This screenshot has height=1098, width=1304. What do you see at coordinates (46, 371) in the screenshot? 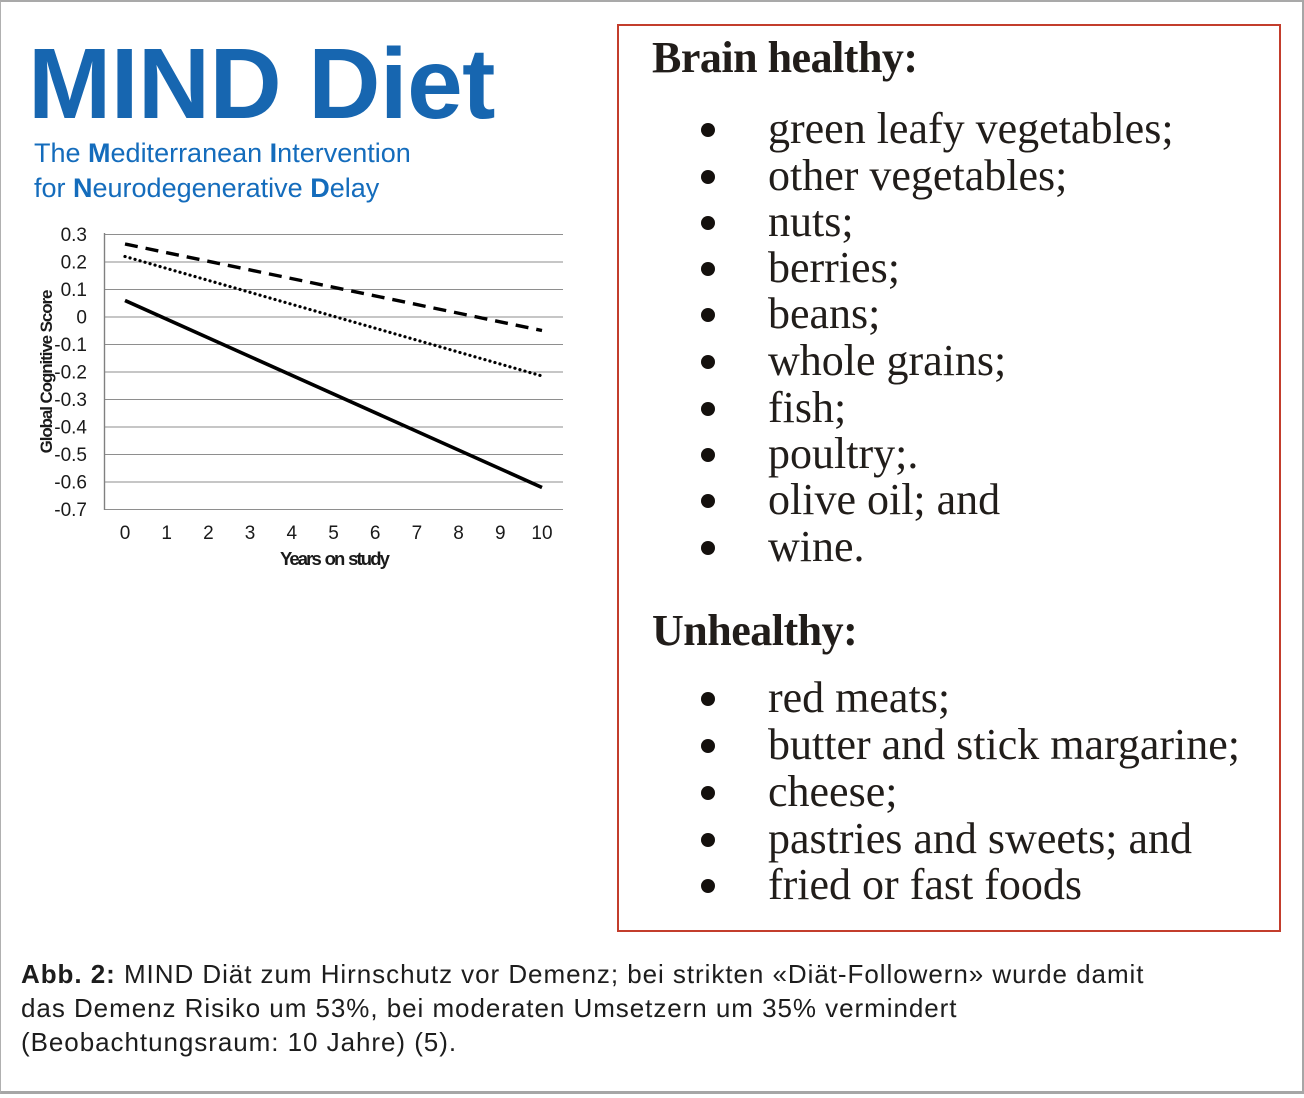
I see `svg-text: Global Cognitive Score` at bounding box center [46, 371].